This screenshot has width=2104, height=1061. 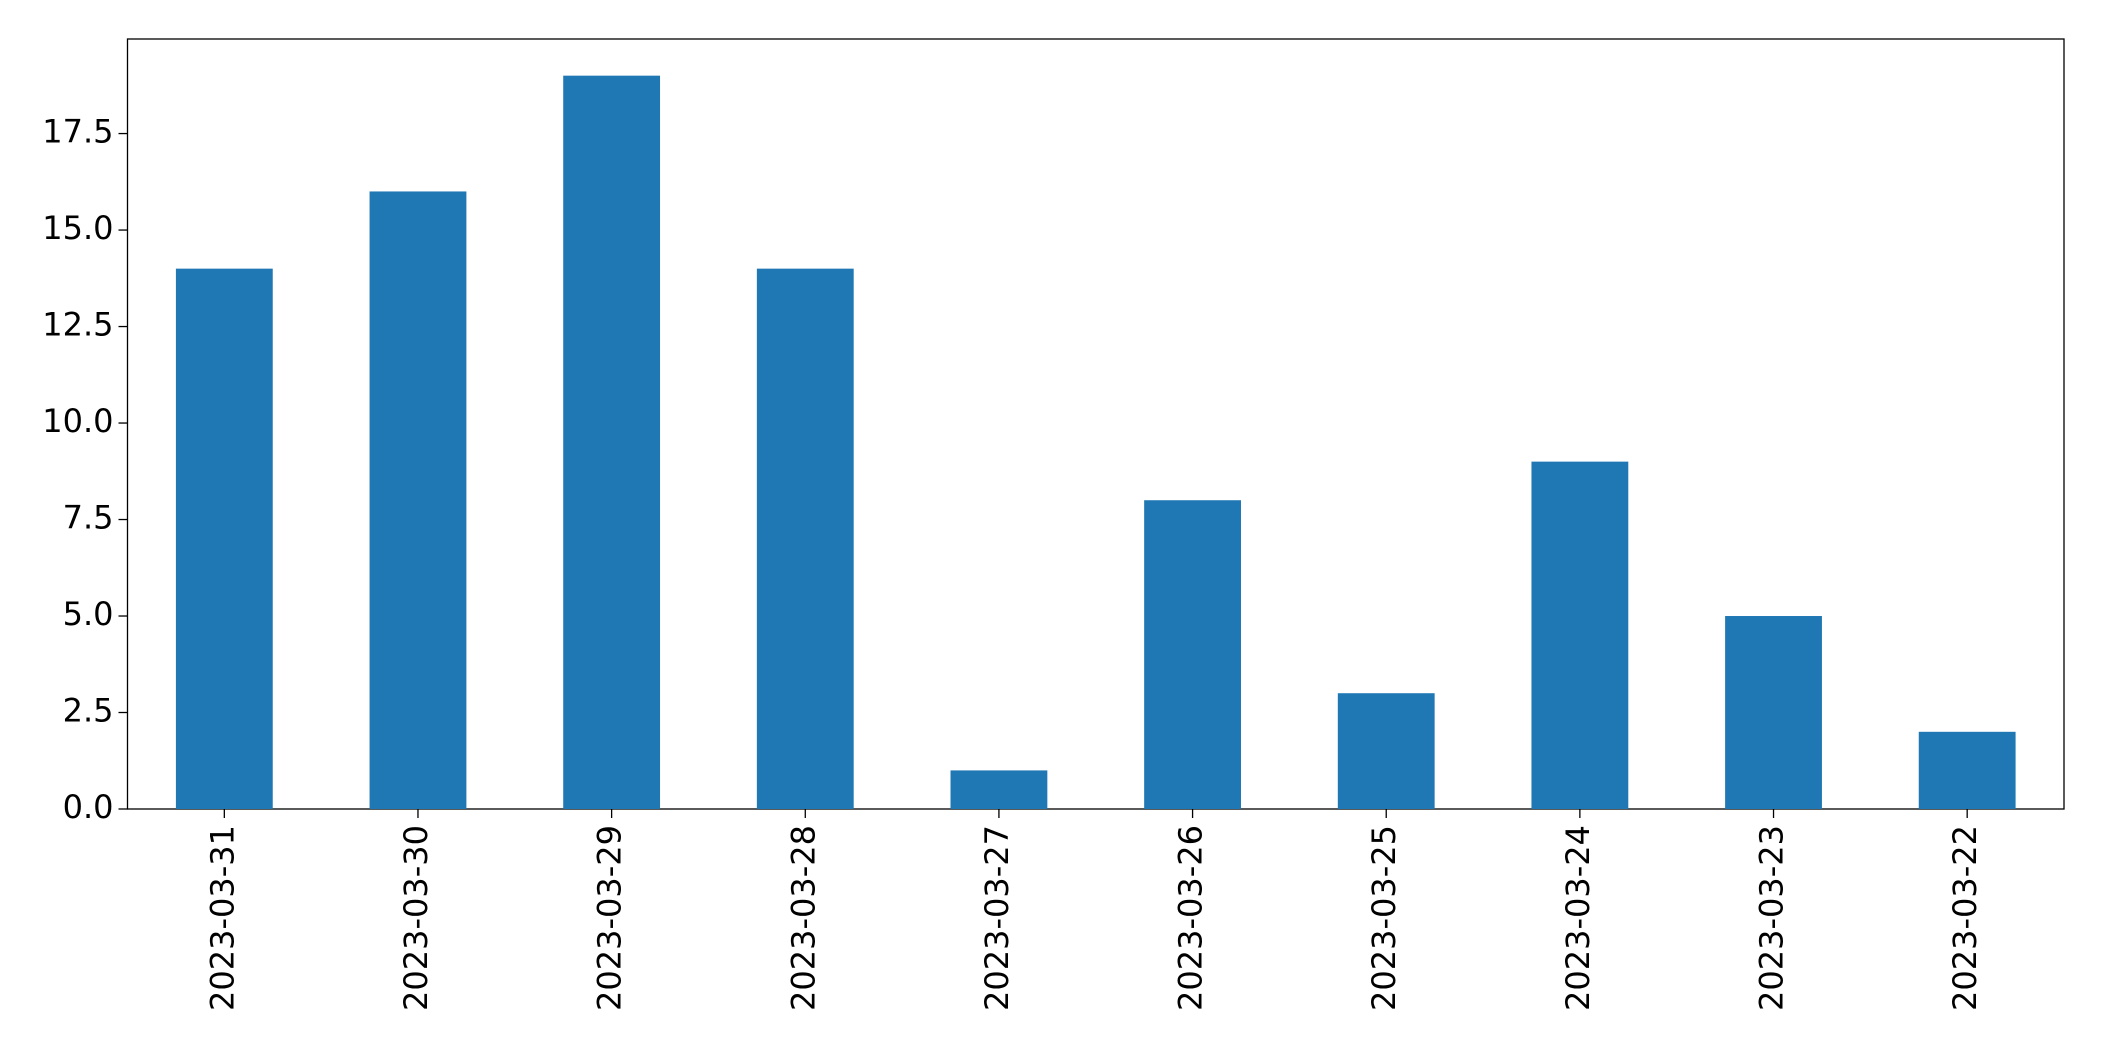 I want to click on y-tick-label: 5.0, so click(x=88, y=614).